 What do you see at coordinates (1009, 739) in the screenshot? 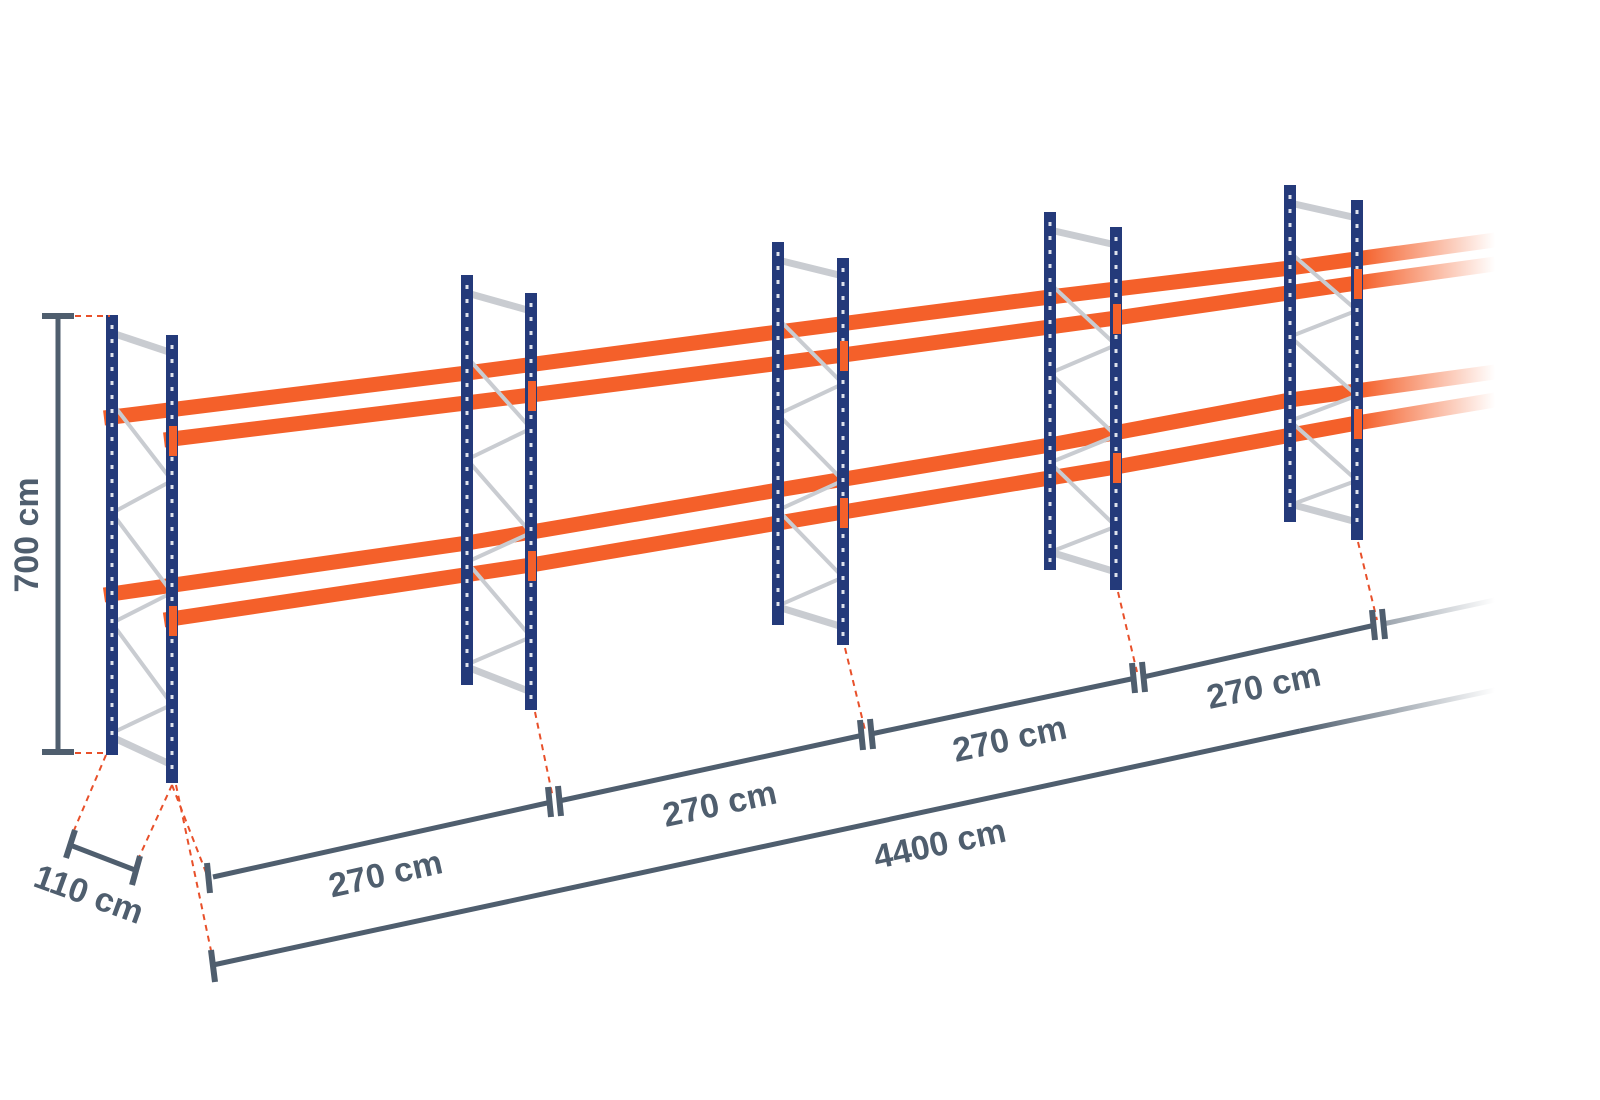
I see `bay-3-label: 270 cm` at bounding box center [1009, 739].